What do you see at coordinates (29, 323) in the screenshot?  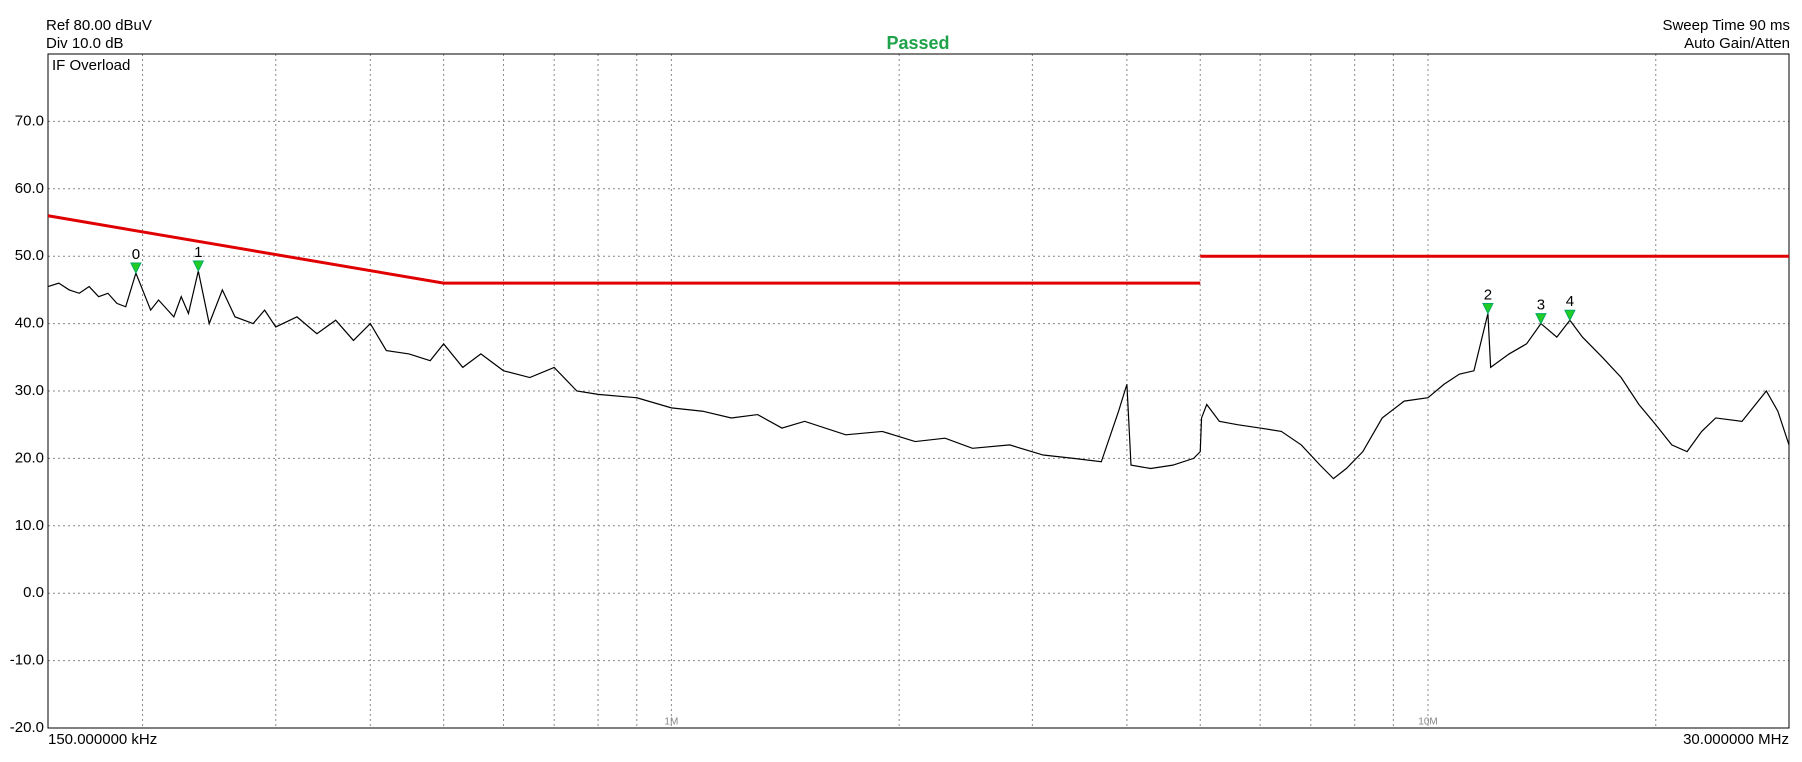 I see `y-tick-label: 40.0` at bounding box center [29, 323].